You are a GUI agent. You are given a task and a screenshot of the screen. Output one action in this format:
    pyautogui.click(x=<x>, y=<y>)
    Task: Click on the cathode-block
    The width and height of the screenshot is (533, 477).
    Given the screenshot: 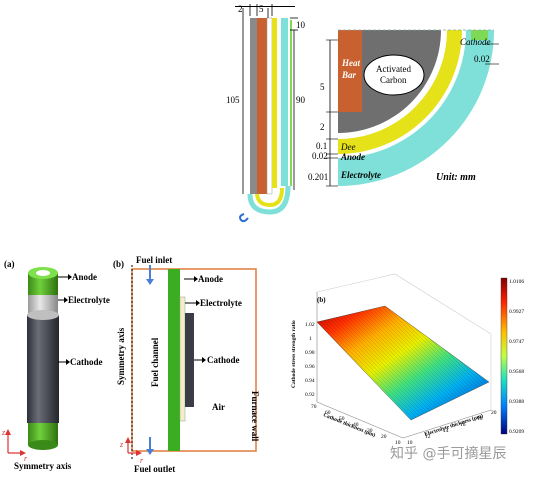 What is the action you would take?
    pyautogui.click(x=479, y=35)
    